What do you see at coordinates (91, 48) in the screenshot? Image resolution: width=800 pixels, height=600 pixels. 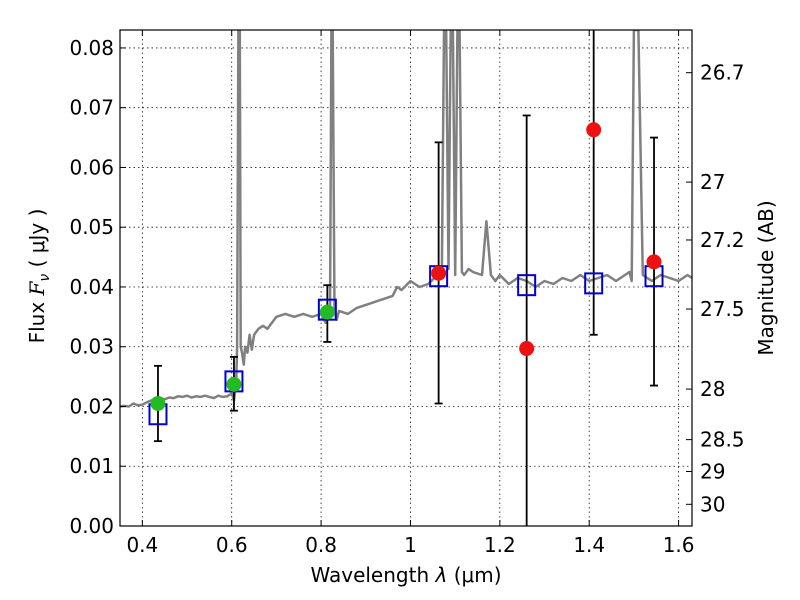 I see `y-tick-label: 0.08` at bounding box center [91, 48].